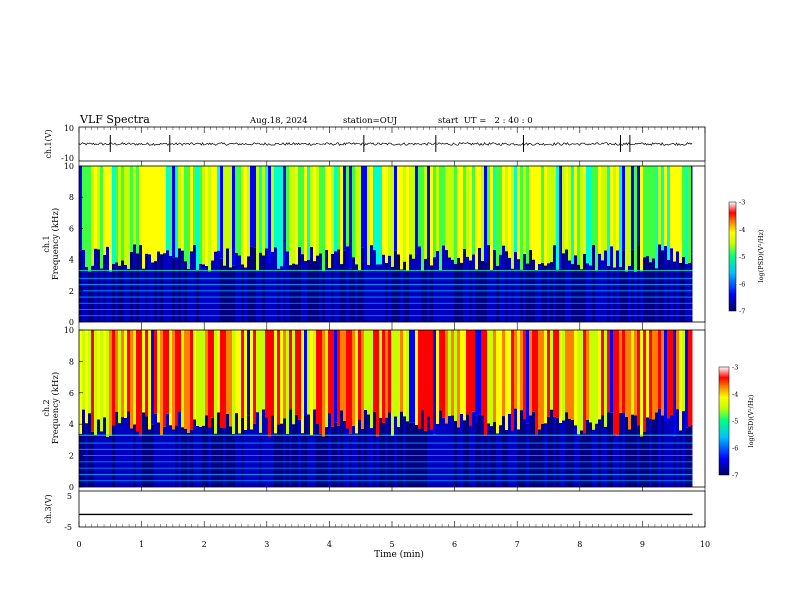 This screenshot has height=612, width=792. Describe the element at coordinates (204, 544) in the screenshot. I see `x-tick-label: 2` at that location.